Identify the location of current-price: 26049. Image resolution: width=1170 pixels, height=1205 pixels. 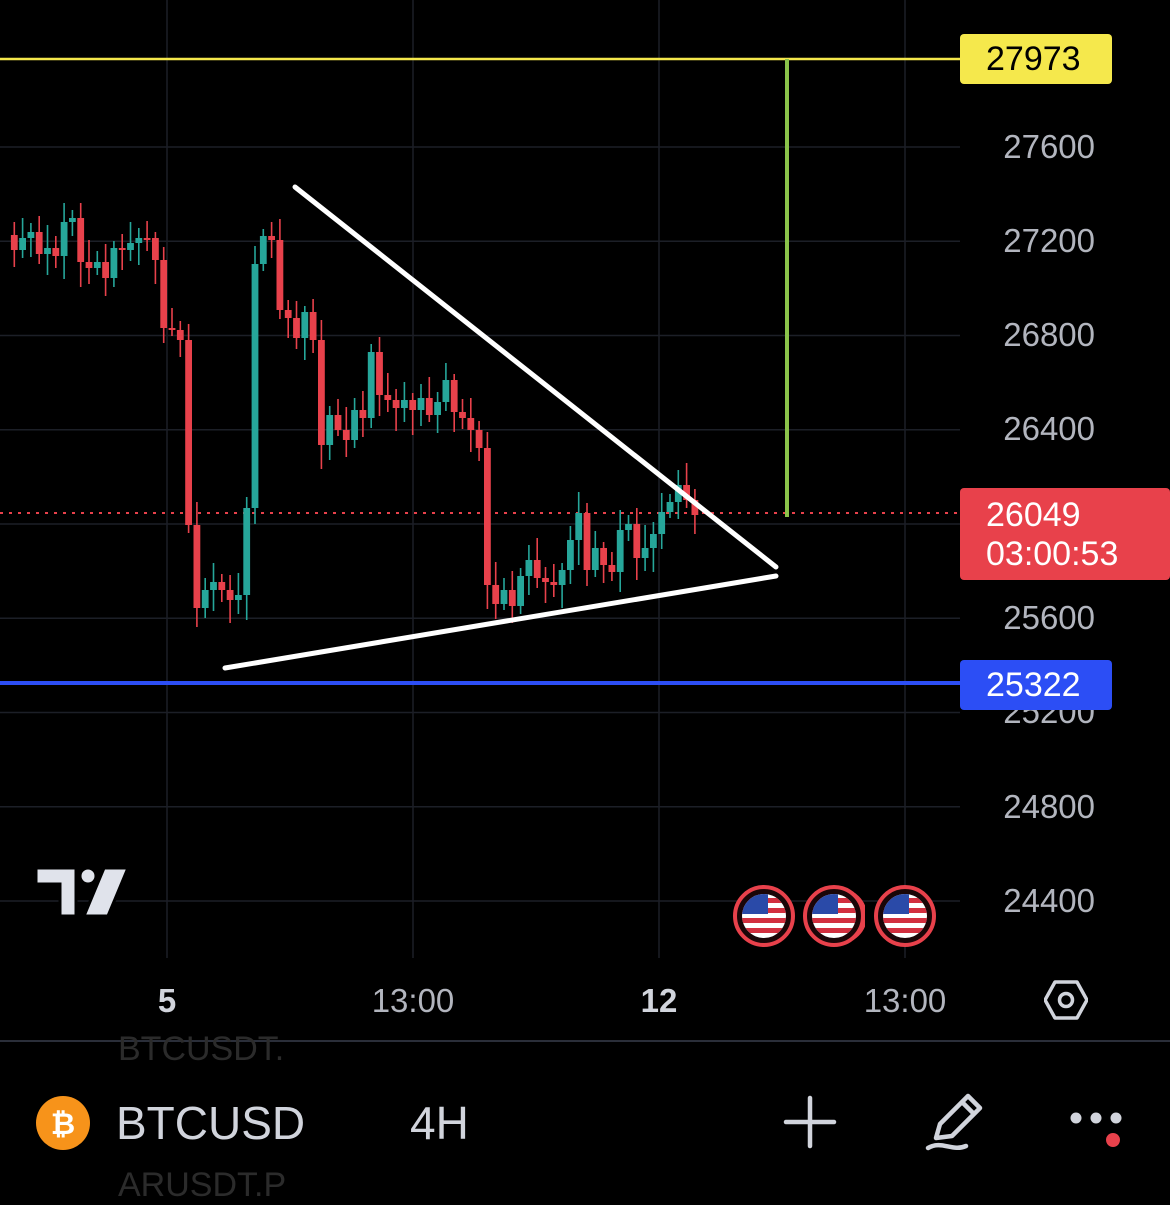
(1033, 515).